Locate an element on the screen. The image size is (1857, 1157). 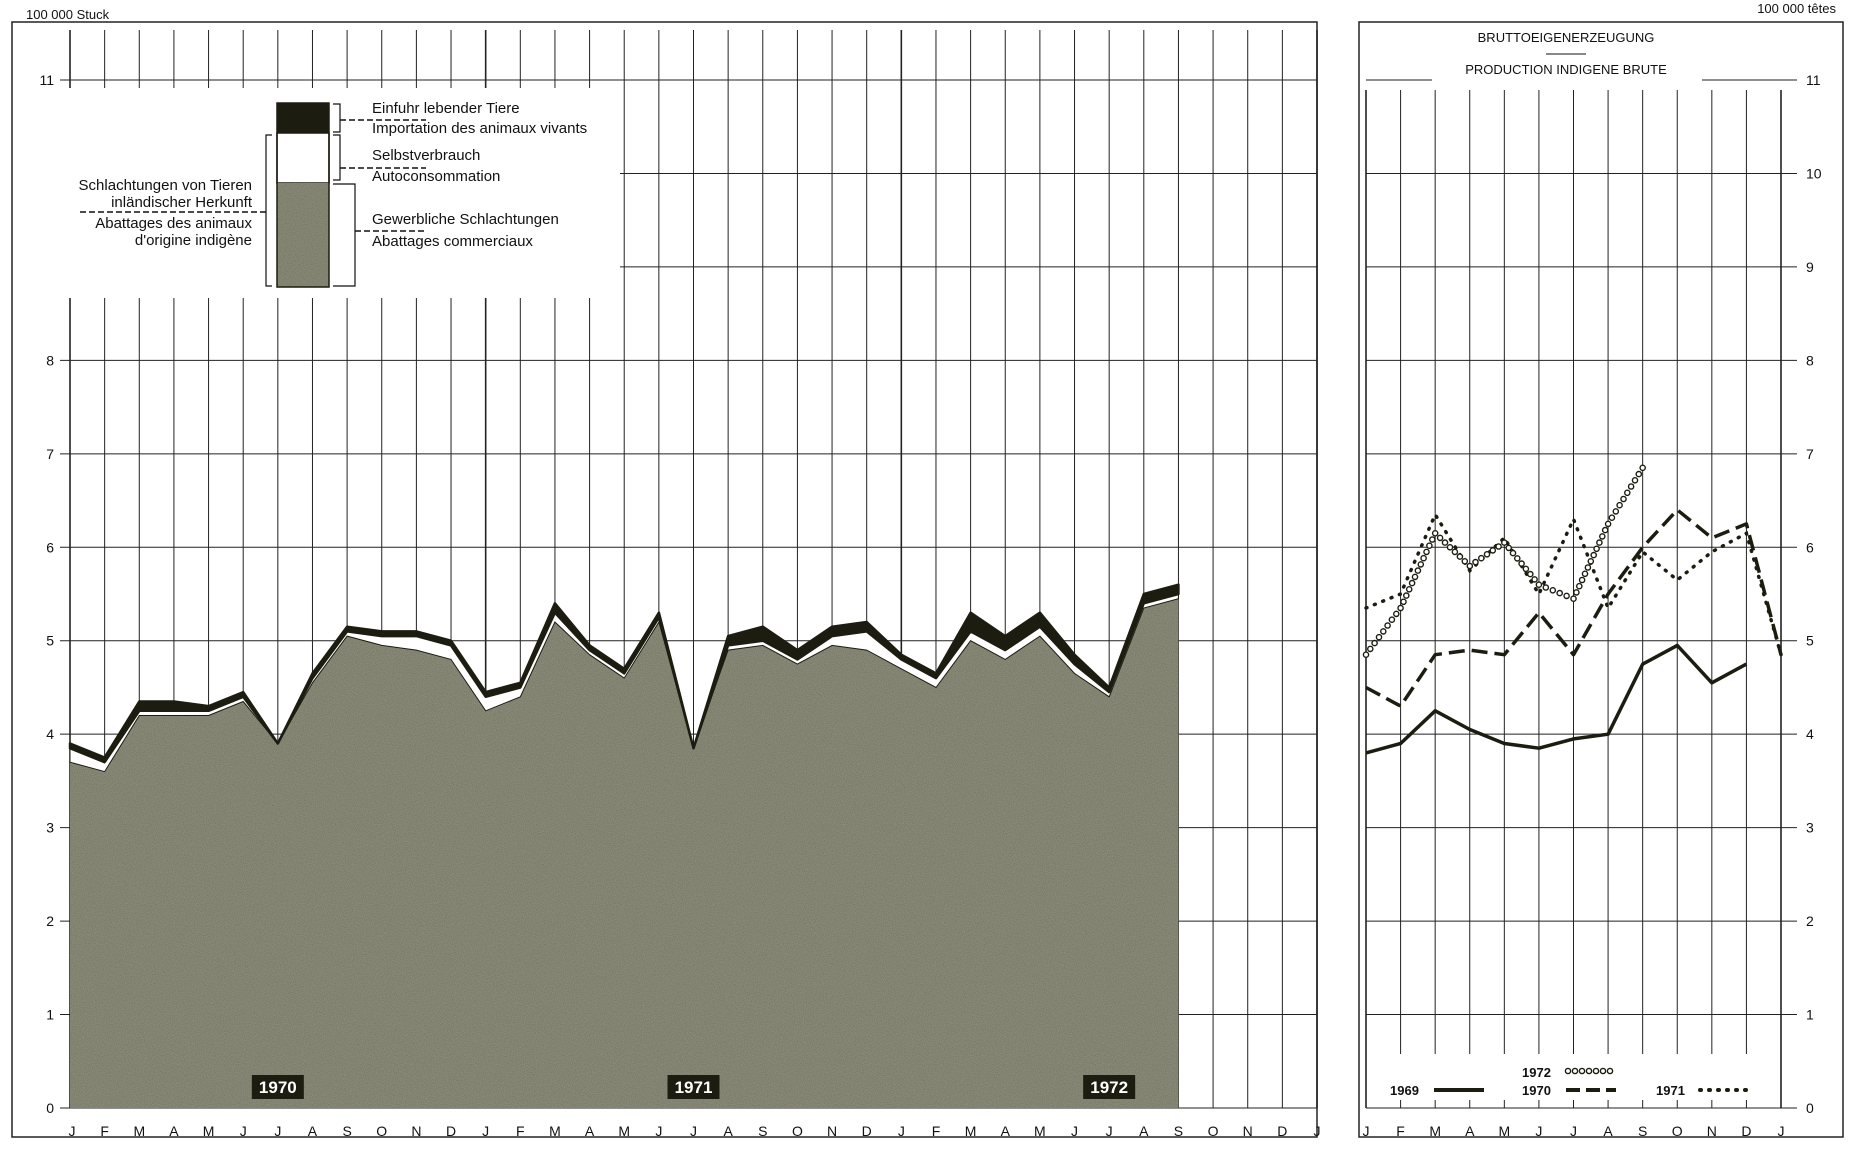
line-chart is located at coordinates (1572, 609).